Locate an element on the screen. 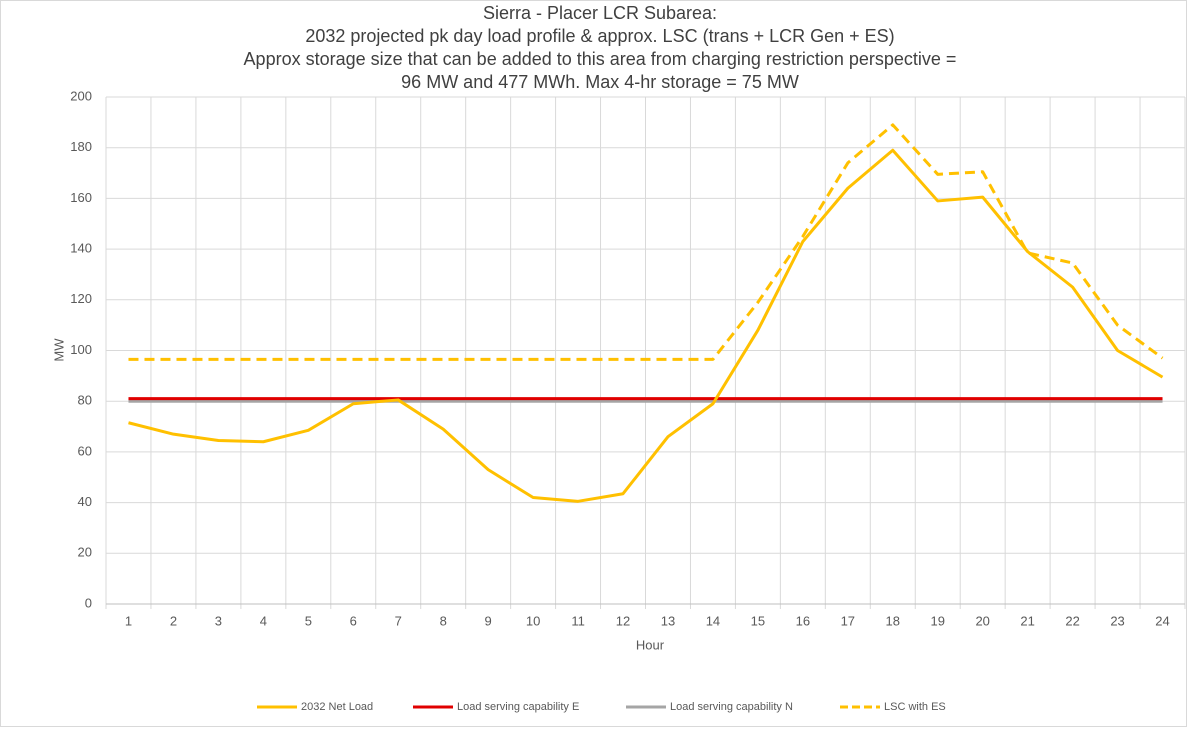  x-tick-label: 20 is located at coordinates (982, 620).